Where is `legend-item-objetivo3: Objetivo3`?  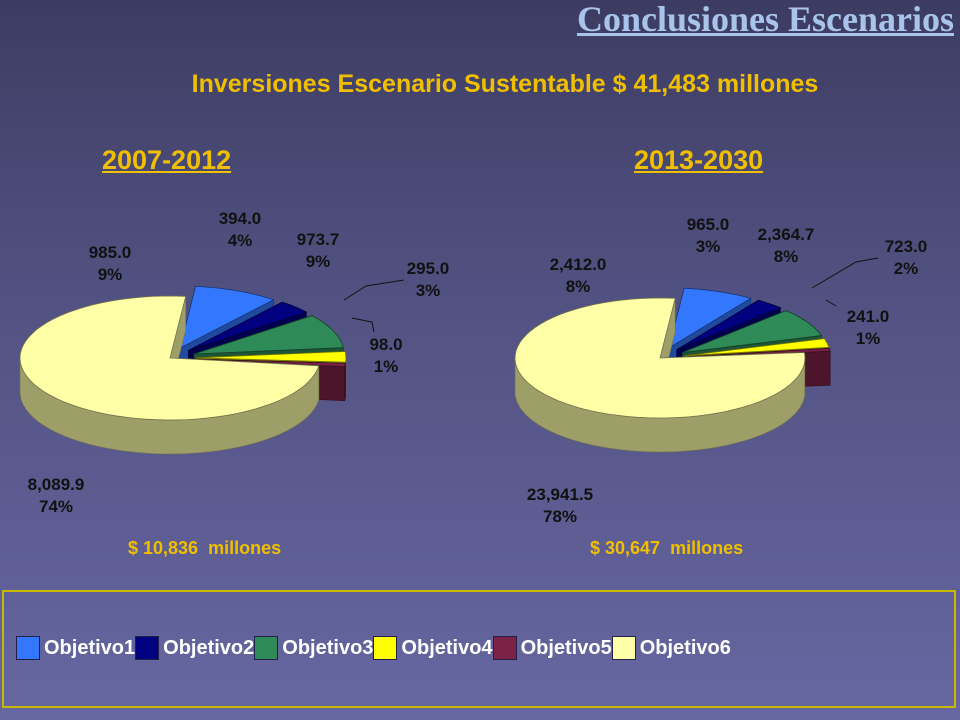
legend-item-objetivo3: Objetivo3 is located at coordinates (313, 648).